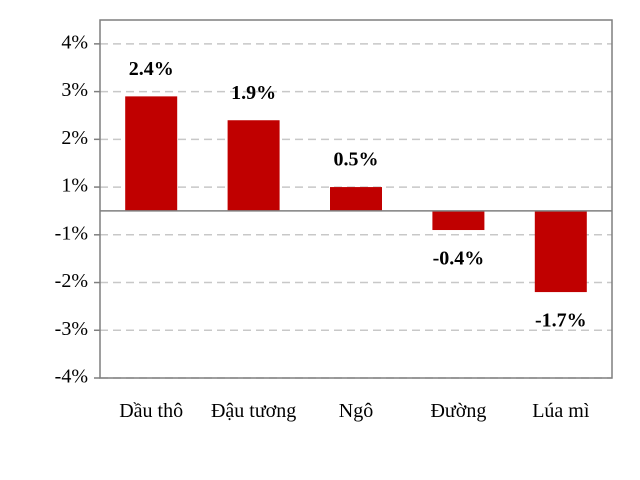 Image resolution: width=640 pixels, height=480 pixels. I want to click on y-tick-label: 3%, so click(74, 90).